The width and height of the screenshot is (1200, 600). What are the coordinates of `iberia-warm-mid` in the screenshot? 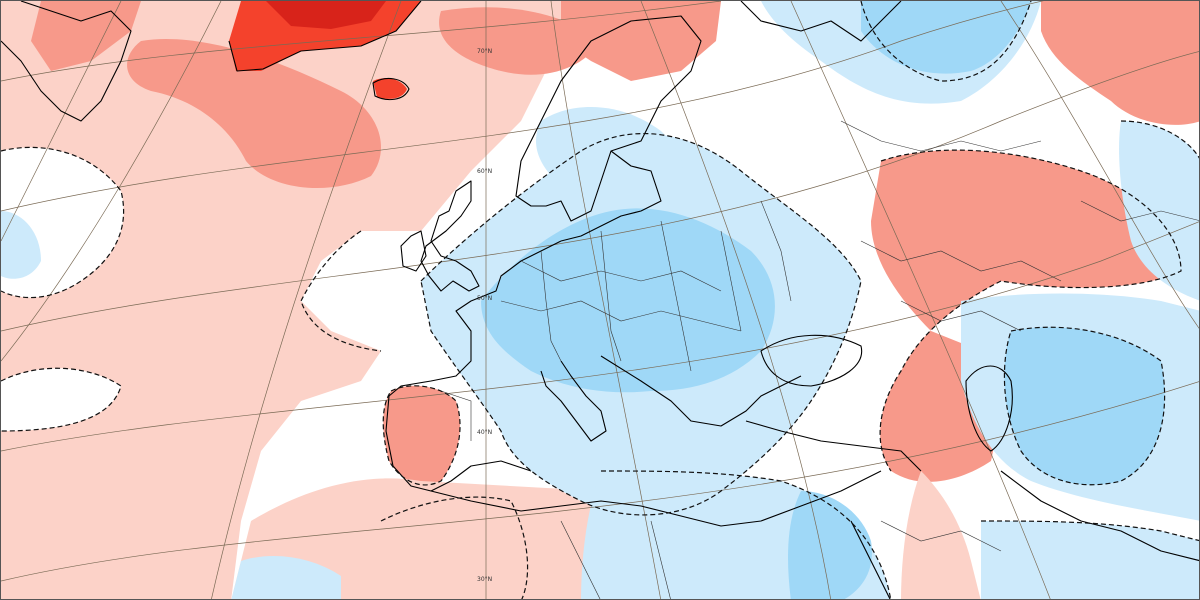 It's located at (422, 435).